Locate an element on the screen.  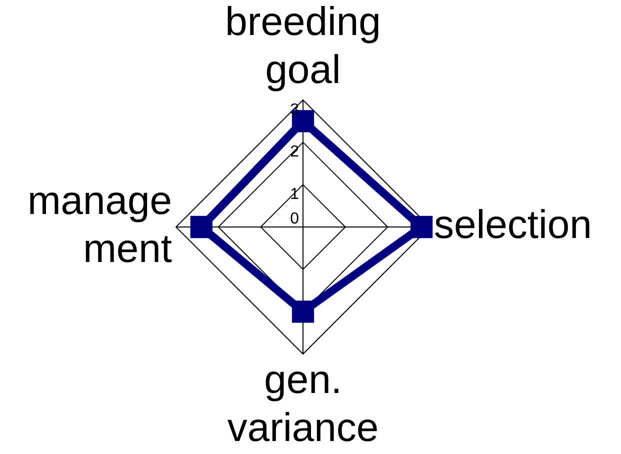
spoke-label: manage ment is located at coordinates (99, 225).